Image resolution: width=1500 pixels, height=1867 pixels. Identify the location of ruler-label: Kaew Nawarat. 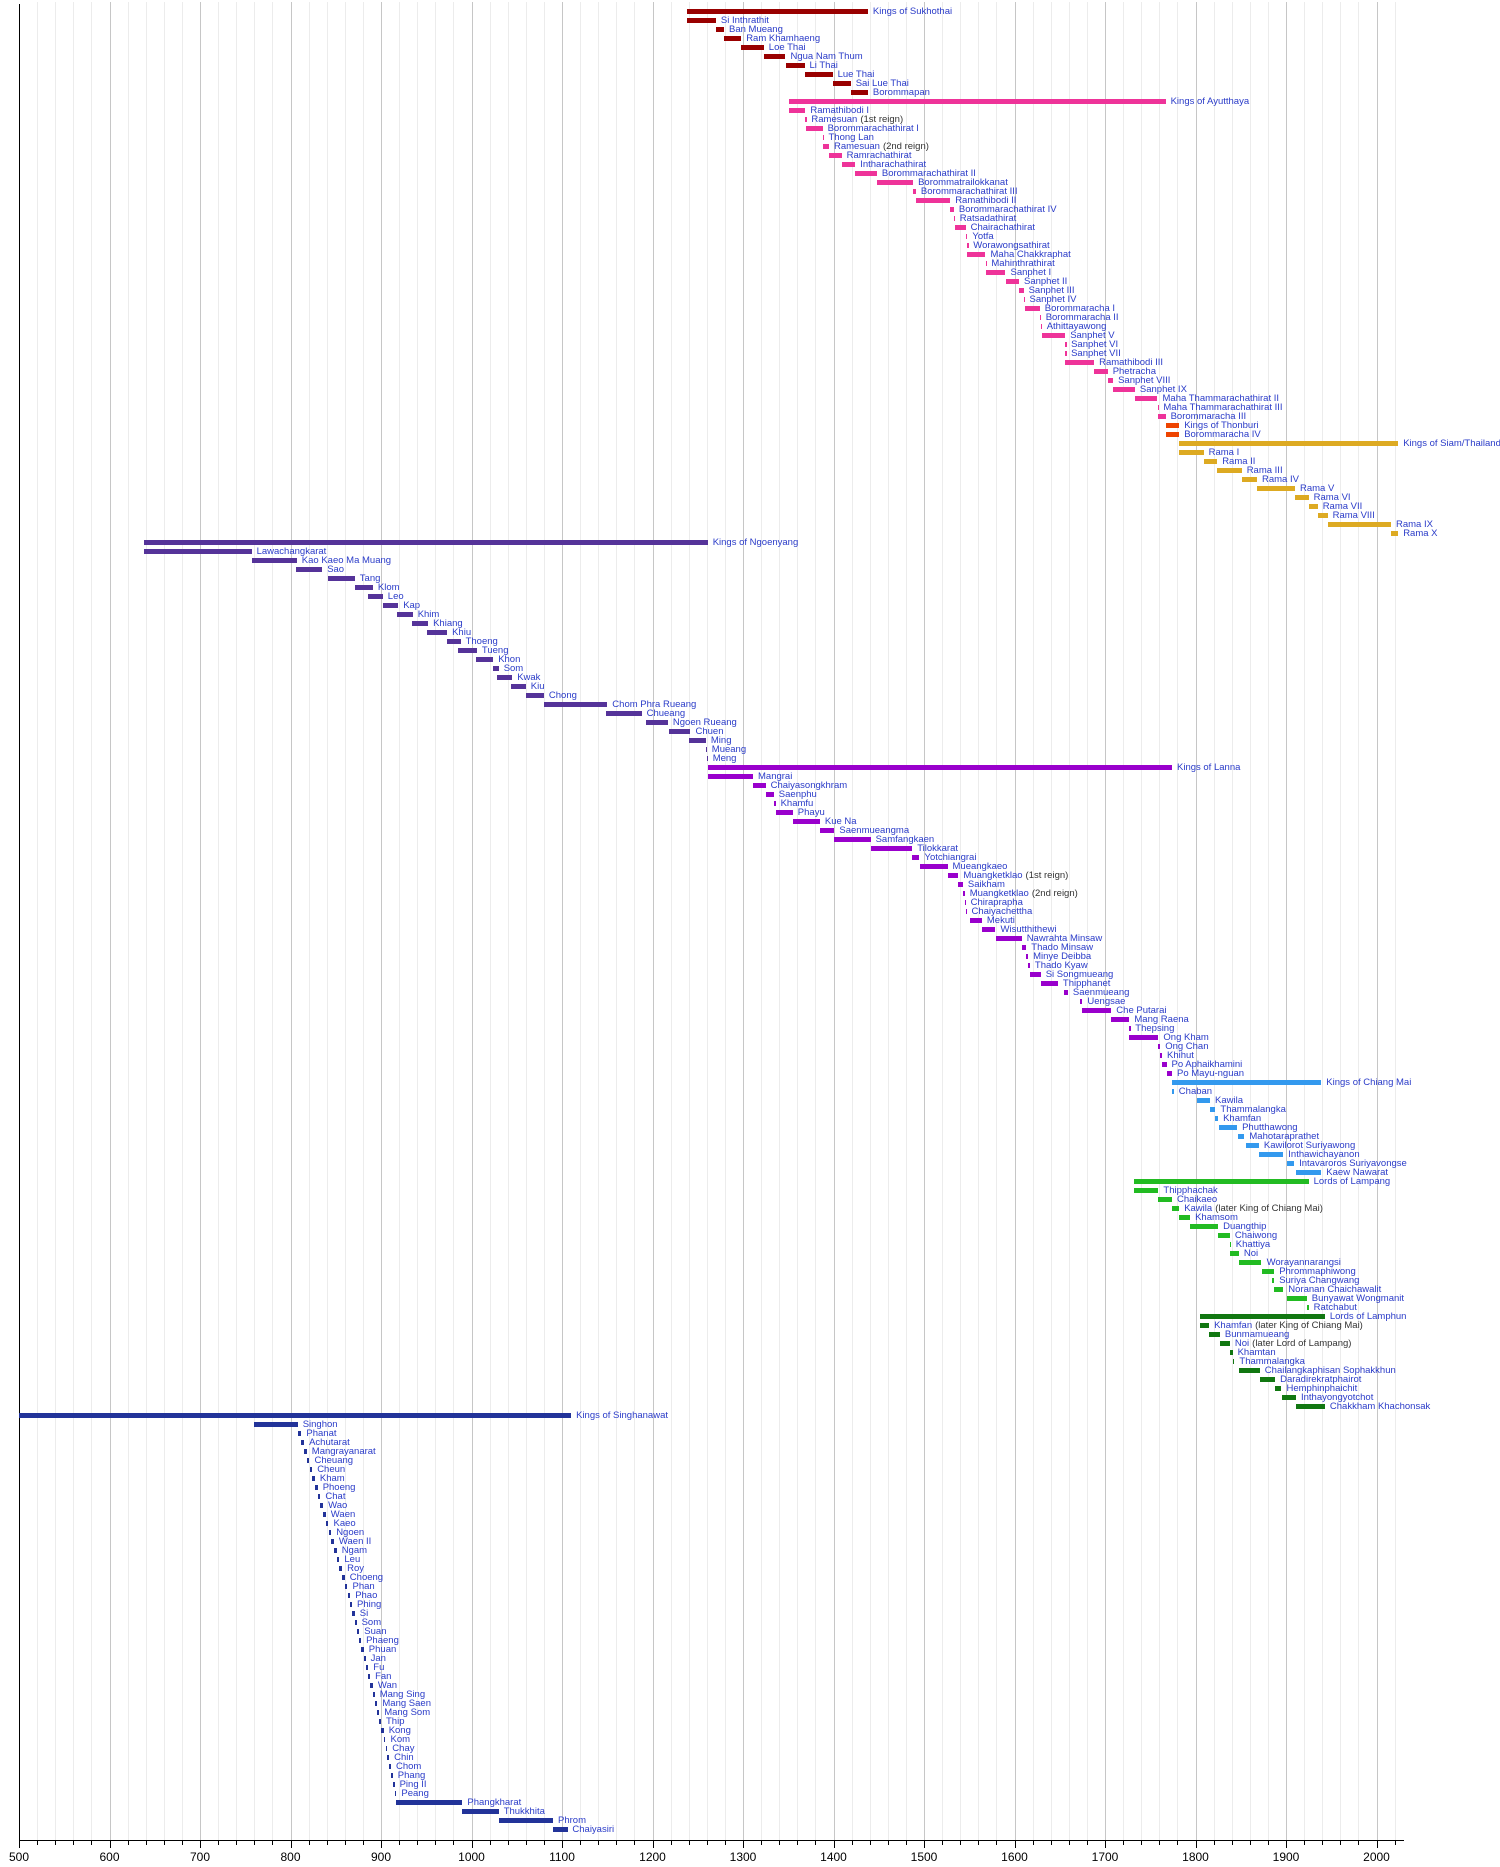
(1357, 1173).